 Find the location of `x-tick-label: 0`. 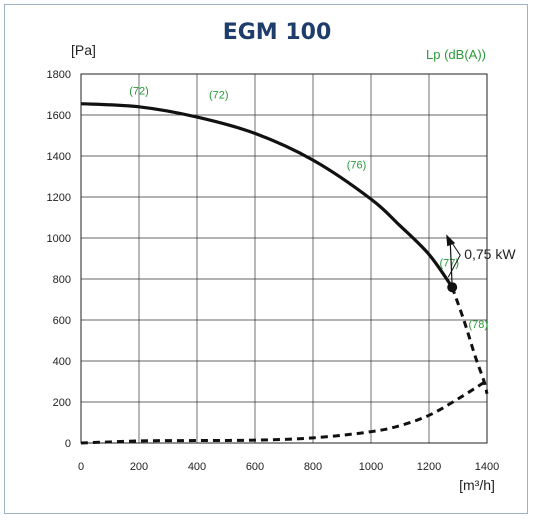

x-tick-label: 0 is located at coordinates (81, 467).